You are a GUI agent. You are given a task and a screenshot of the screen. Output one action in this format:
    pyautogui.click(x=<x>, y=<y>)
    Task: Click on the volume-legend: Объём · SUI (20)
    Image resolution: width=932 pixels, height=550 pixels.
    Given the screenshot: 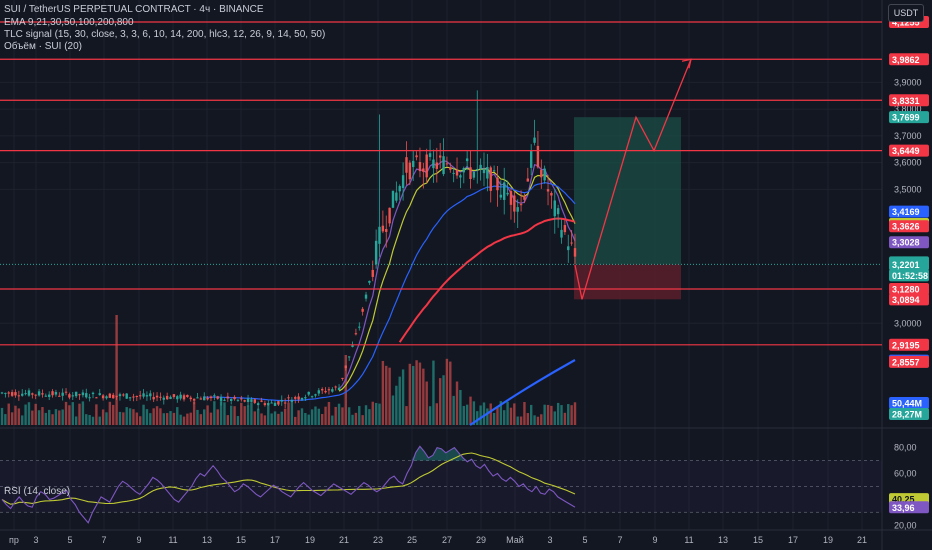 What is the action you would take?
    pyautogui.click(x=43, y=46)
    